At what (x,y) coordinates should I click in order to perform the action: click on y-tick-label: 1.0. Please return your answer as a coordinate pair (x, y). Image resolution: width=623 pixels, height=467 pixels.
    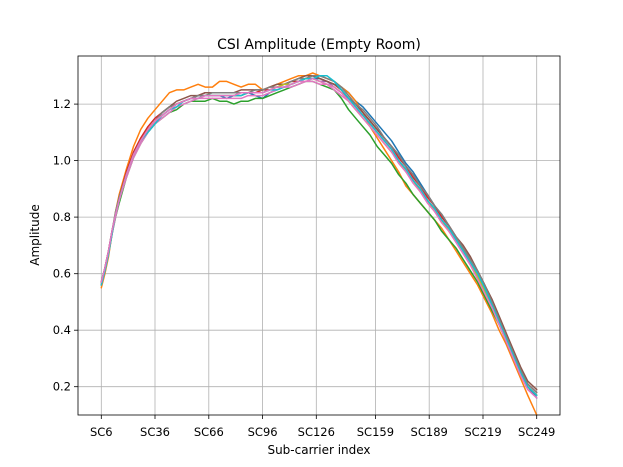
    Looking at the image, I should click on (62, 161).